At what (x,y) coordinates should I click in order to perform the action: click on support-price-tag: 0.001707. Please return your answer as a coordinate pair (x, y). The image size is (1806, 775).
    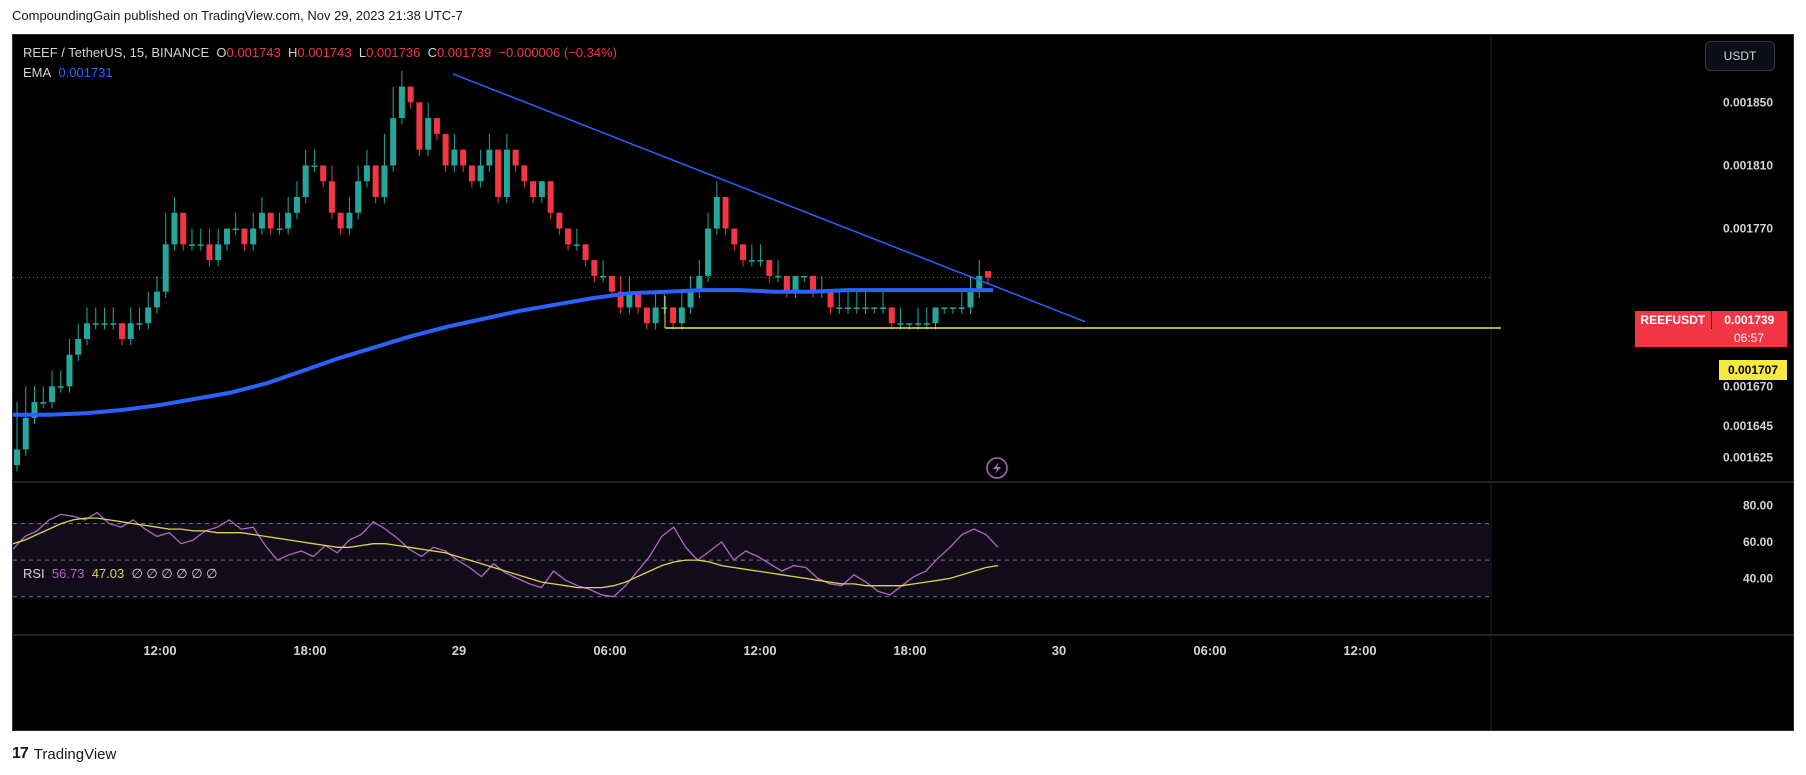
    Looking at the image, I should click on (1753, 370).